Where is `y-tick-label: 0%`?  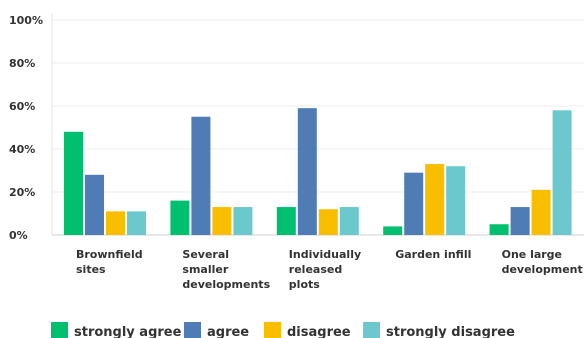 y-tick-label: 0% is located at coordinates (18, 235).